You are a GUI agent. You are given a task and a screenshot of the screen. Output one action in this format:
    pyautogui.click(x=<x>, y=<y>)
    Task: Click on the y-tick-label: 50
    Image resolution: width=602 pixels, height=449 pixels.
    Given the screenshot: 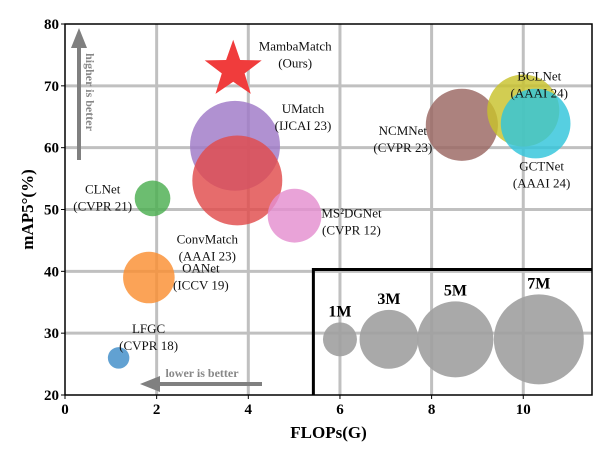 What is the action you would take?
    pyautogui.click(x=51, y=211)
    